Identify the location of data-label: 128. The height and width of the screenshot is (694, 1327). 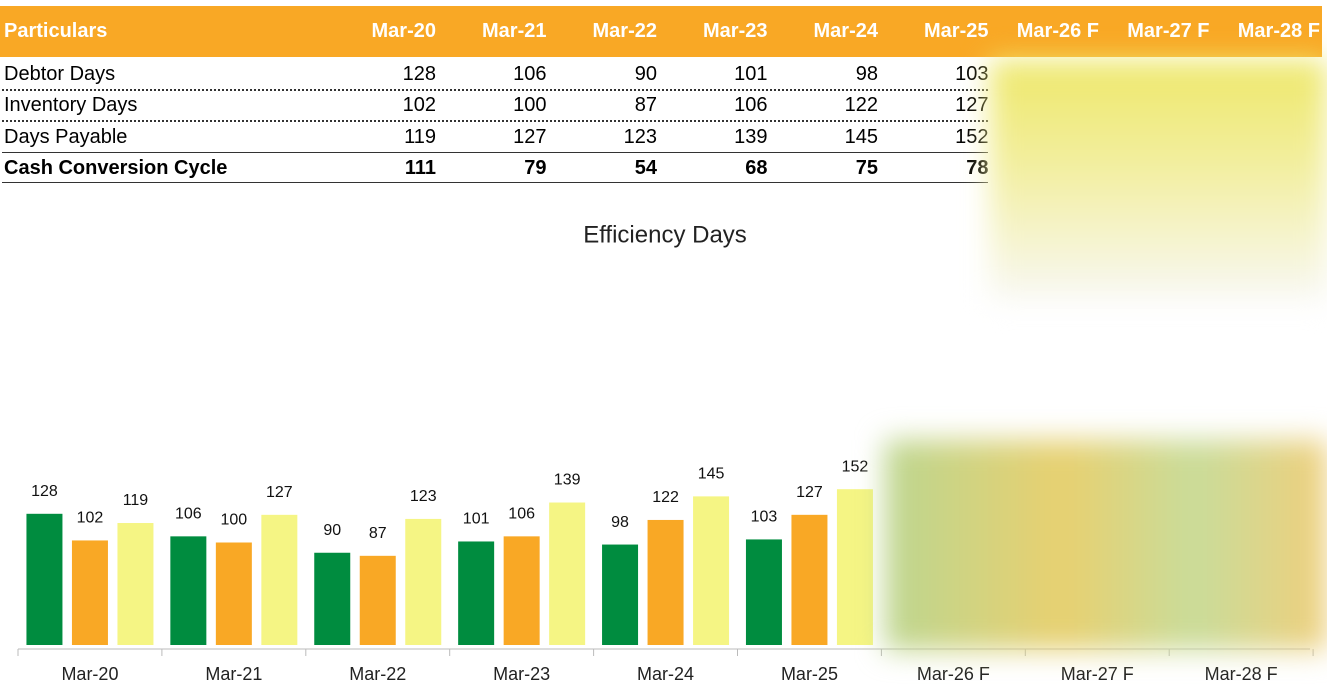
(44, 491).